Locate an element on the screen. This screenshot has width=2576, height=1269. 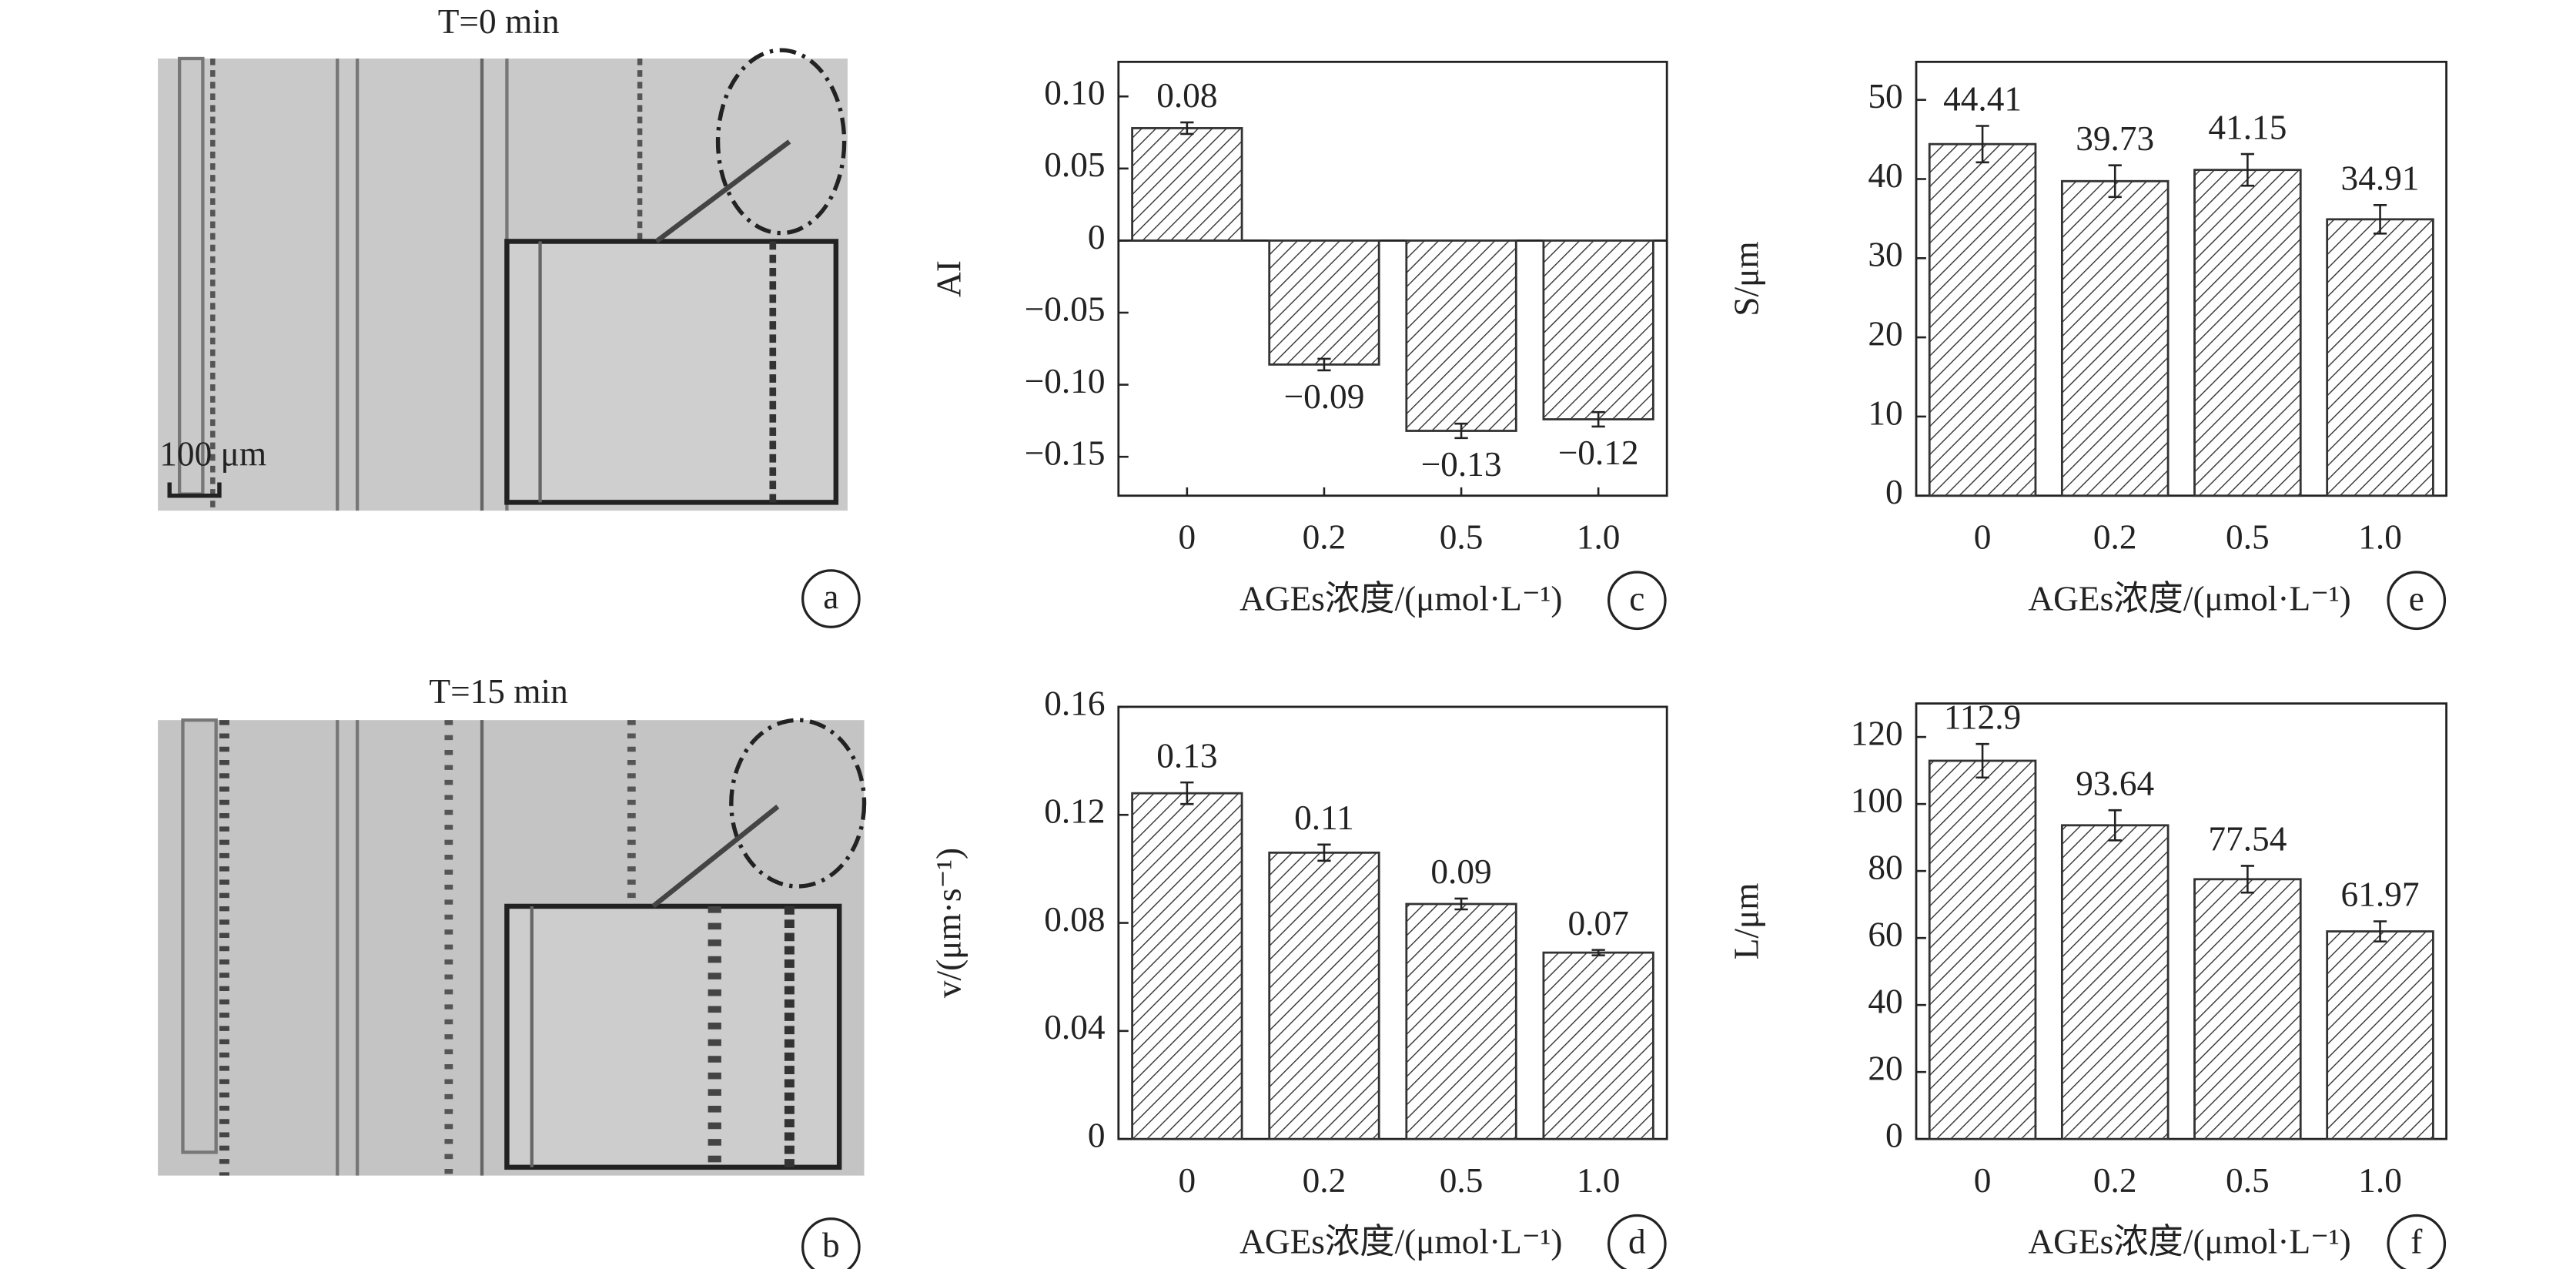
panel-label: d is located at coordinates (1637, 1242).